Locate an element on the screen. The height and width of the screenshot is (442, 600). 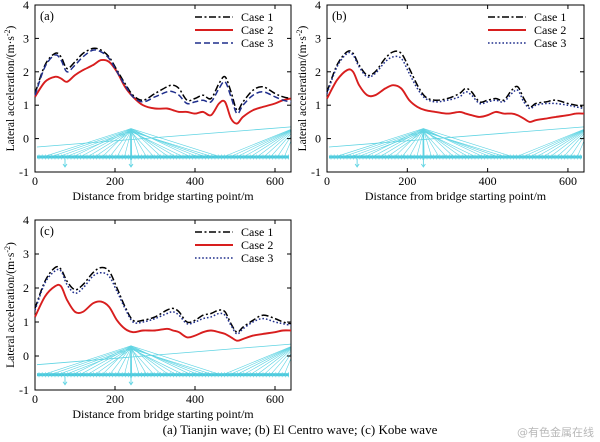
y-tick-label: 2 is located at coordinates (26, 288).